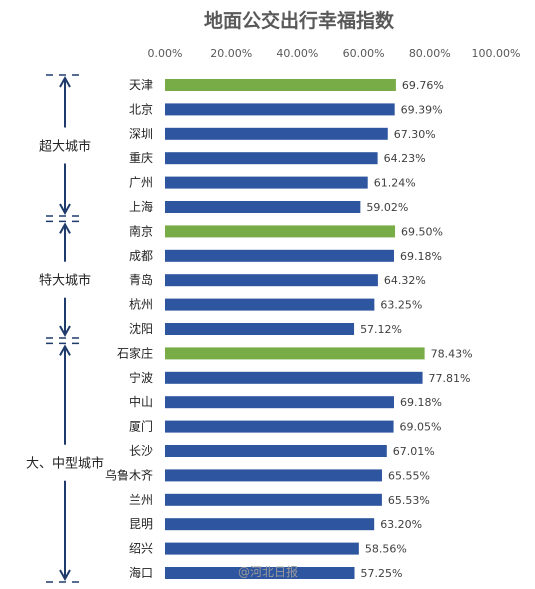 The width and height of the screenshot is (535, 589). Describe the element at coordinates (141, 304) in the screenshot. I see `category-label: 杭州` at that location.